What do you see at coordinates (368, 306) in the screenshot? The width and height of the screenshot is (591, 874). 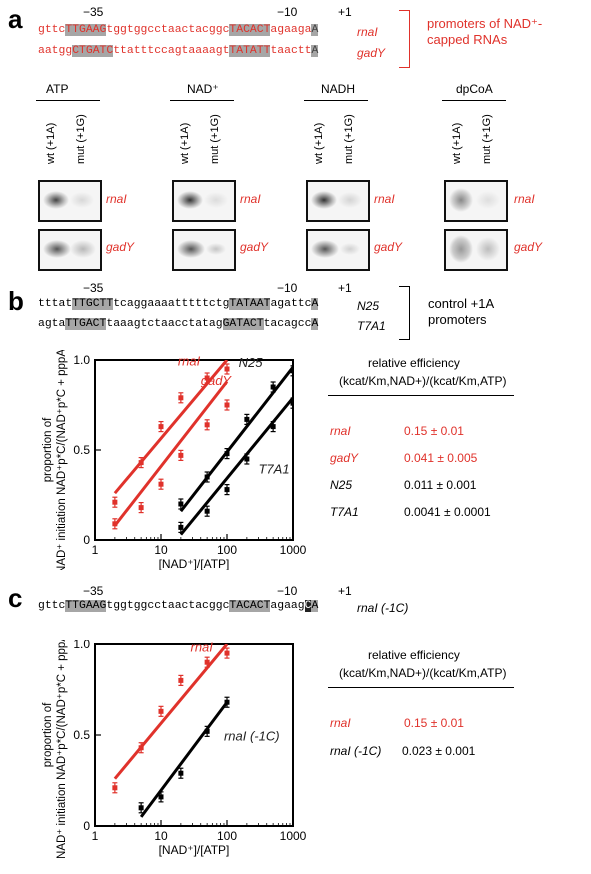 I see `sequence-label-N25: N25` at bounding box center [368, 306].